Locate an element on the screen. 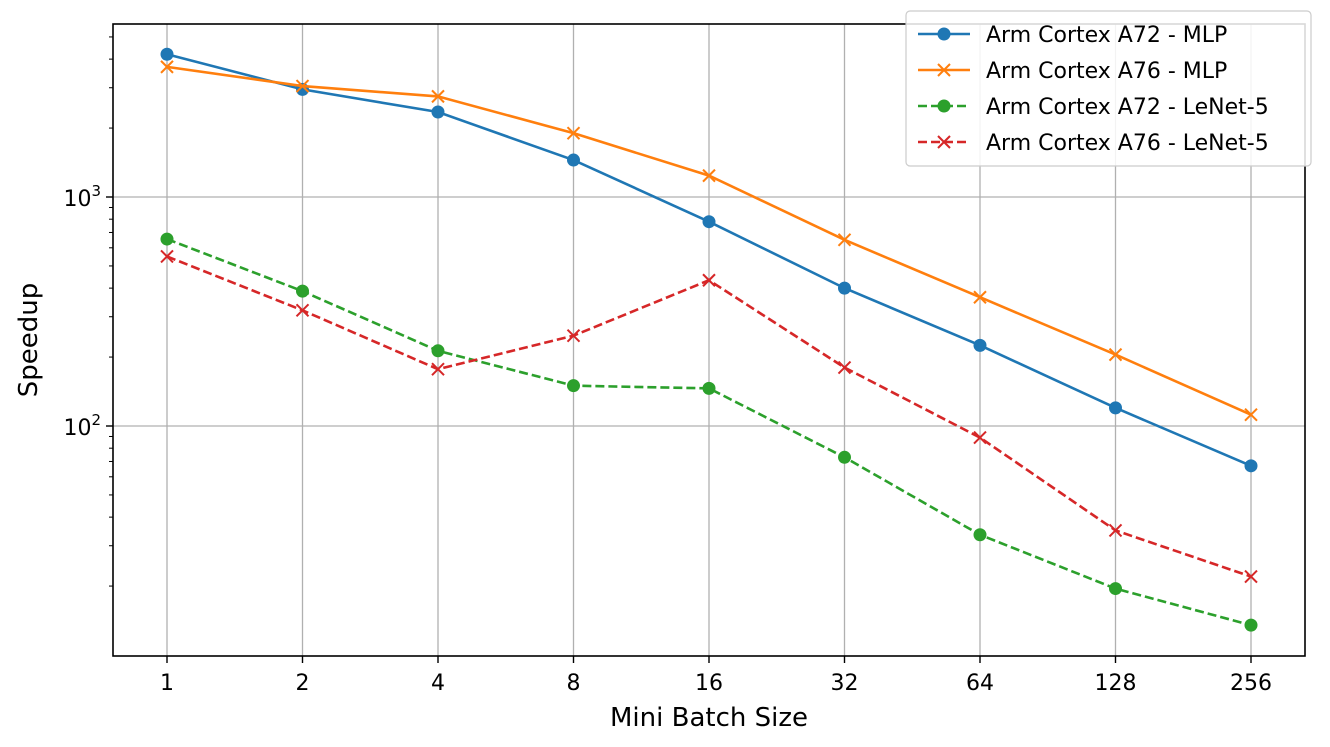 The width and height of the screenshot is (1330, 747). y-axis: 10² 10³ is located at coordinates (88, 311).